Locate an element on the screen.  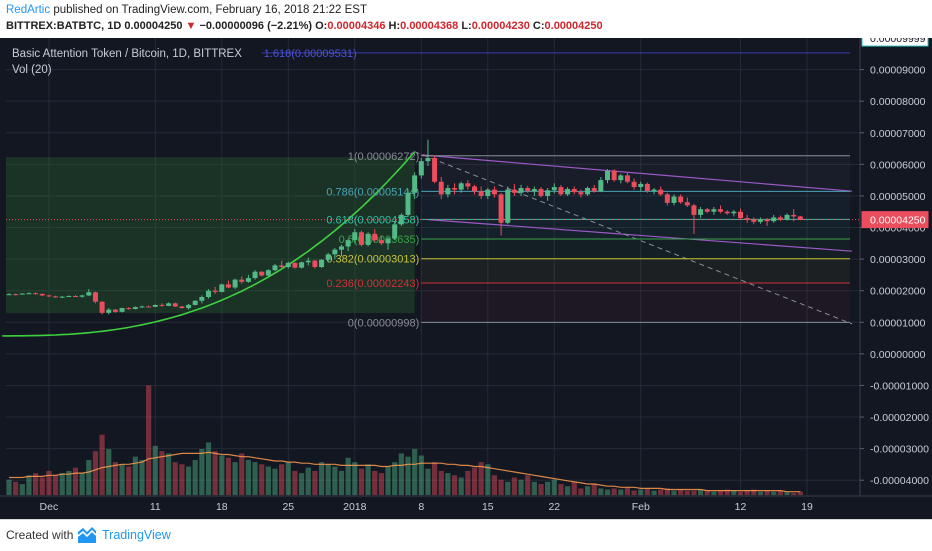
tradingview-brand-link: TradingView is located at coordinates (136, 535).